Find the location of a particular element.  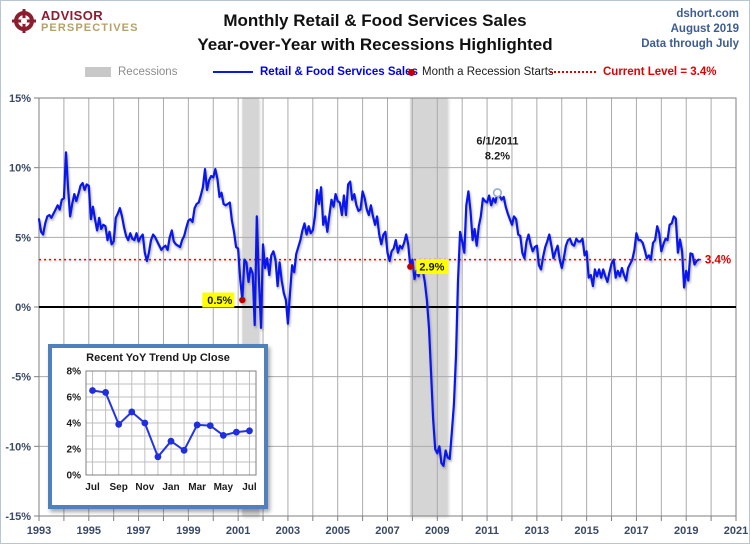

series-line-swatch-icon is located at coordinates (233, 72).